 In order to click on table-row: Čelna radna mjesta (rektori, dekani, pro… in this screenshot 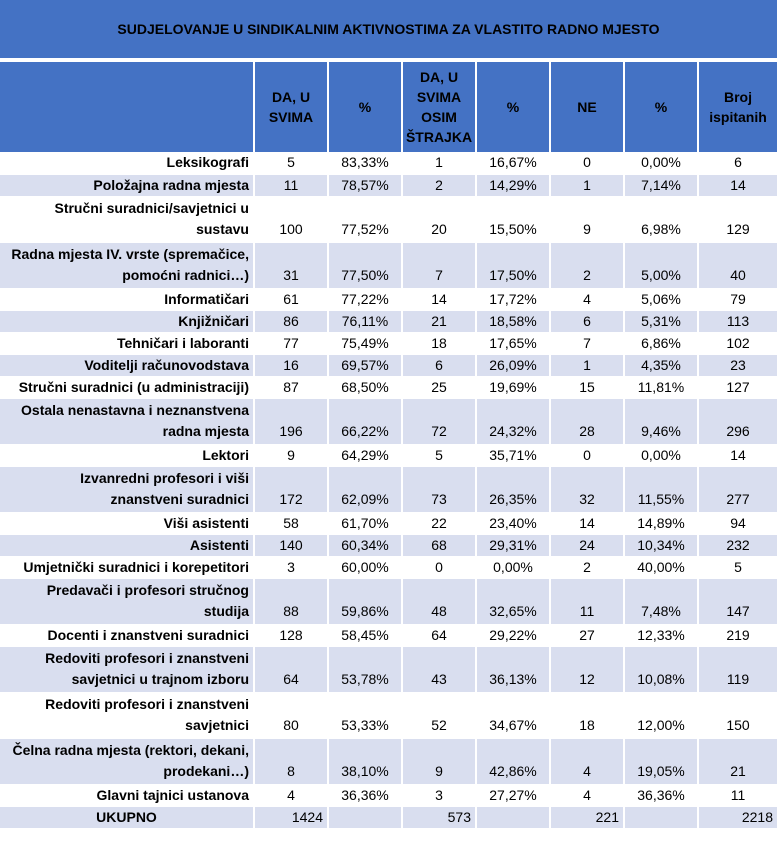, I will do `click(388, 761)`.